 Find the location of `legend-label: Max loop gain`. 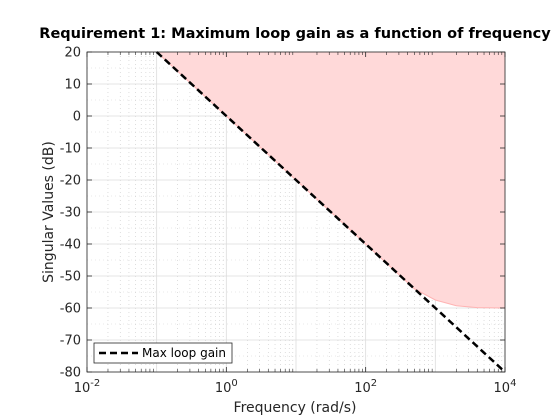

legend-label: Max loop gain is located at coordinates (184, 353).